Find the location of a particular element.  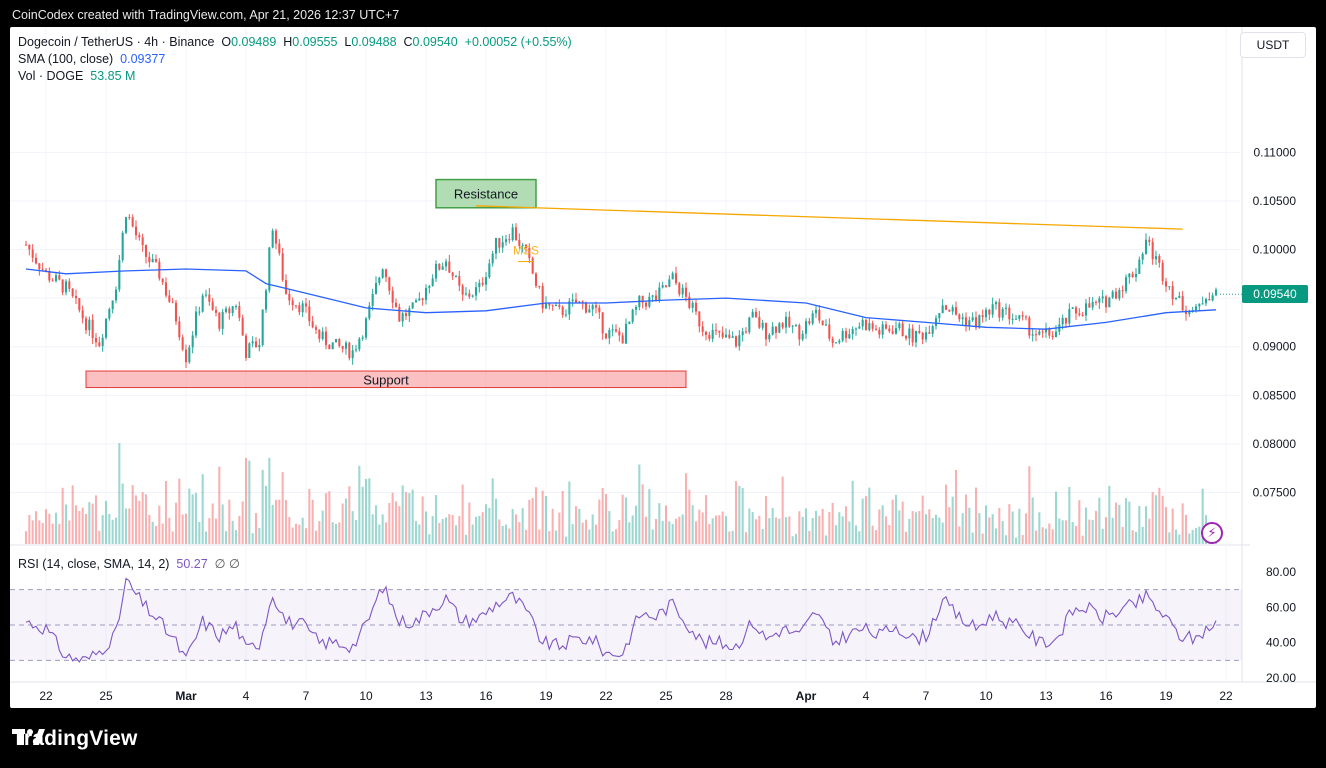

legend-rsi-row: RSI (14, close, SMA, 14, 2) 50.27 ∅ ∅ is located at coordinates (129, 563).